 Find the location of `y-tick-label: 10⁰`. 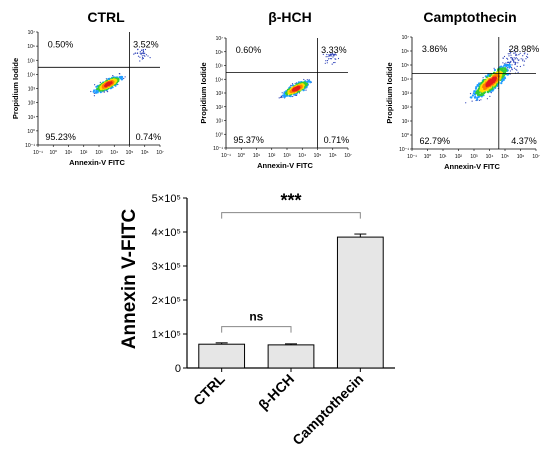

y-tick-label: 10⁰ is located at coordinates (31, 132).